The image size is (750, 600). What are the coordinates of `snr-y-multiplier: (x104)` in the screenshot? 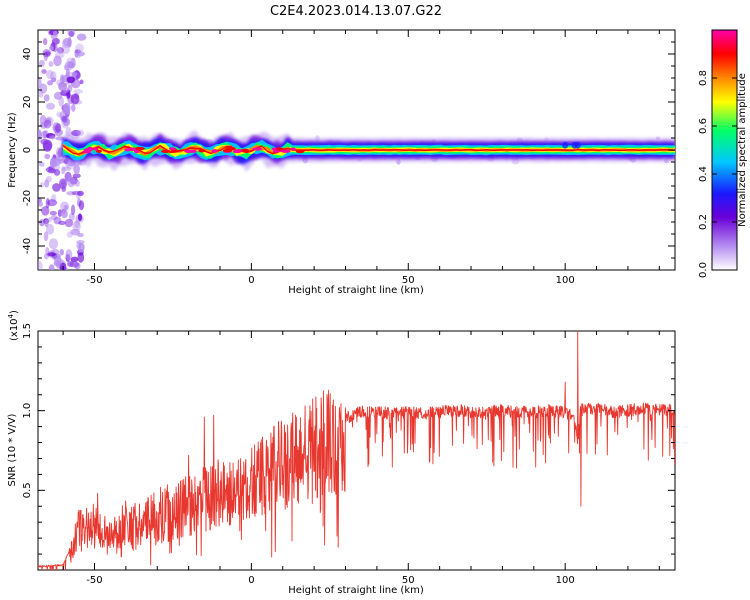 It's located at (13, 325).